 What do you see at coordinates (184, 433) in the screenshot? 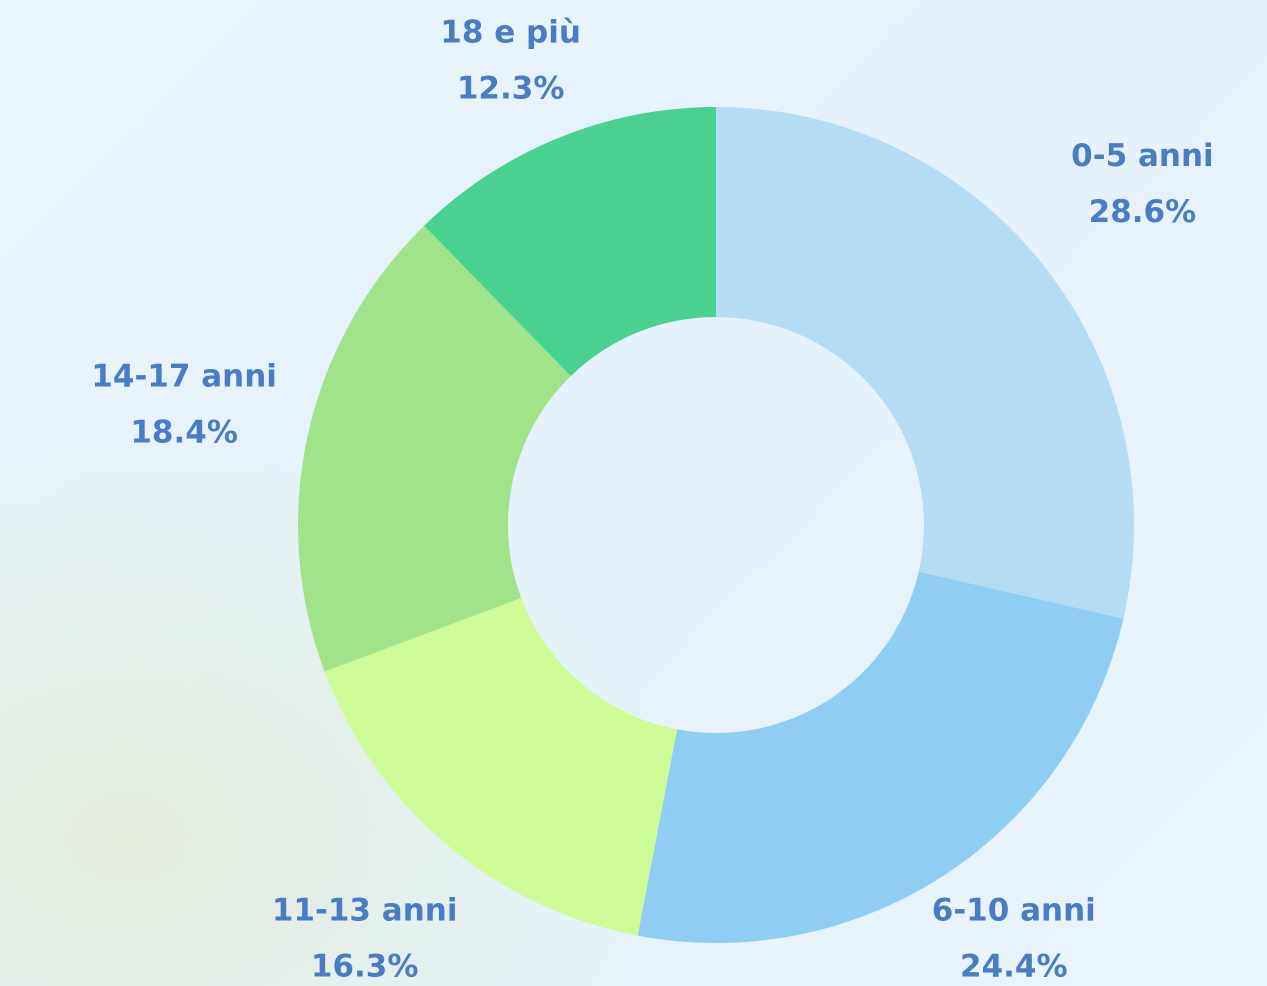
I see `segment-value: 18.4%` at bounding box center [184, 433].